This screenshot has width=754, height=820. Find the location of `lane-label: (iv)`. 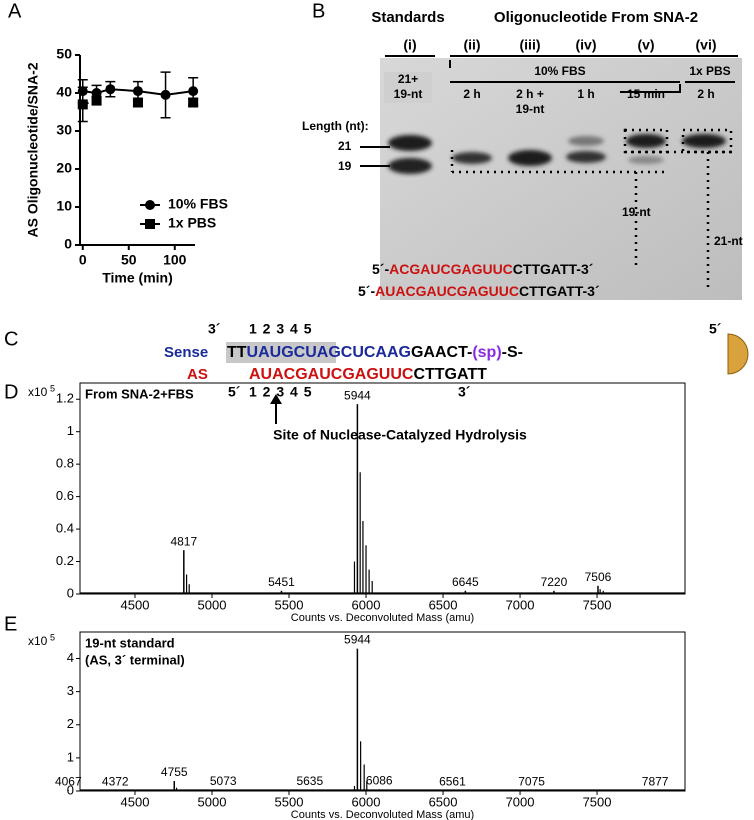

lane-label: (iv) is located at coordinates (586, 45).